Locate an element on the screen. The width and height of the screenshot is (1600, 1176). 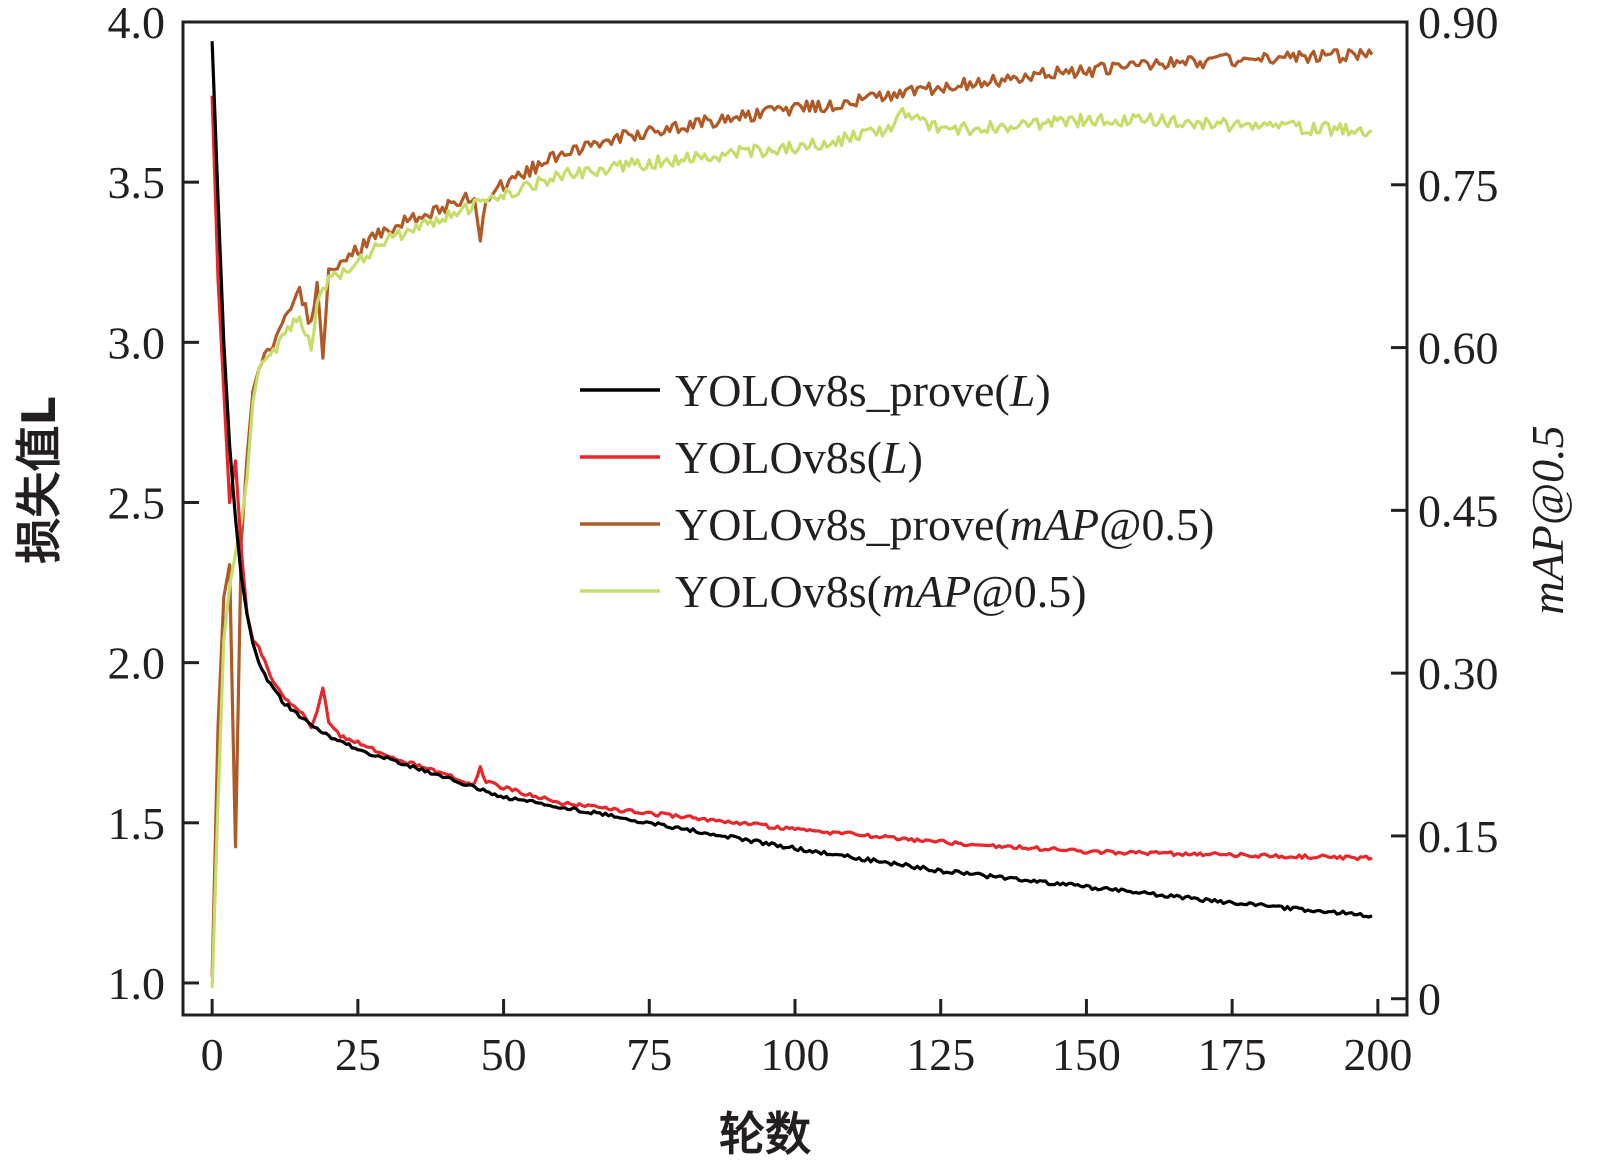
y-right-tick-label: 0.45 is located at coordinates (1458, 510).